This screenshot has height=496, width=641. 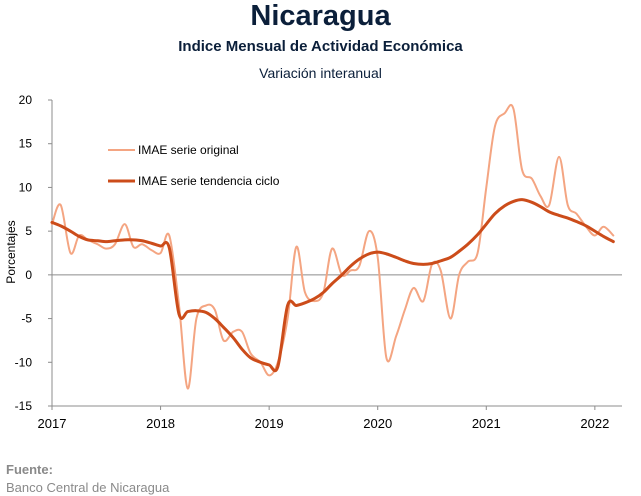 What do you see at coordinates (269, 423) in the screenshot?
I see `x-tick-label: 2019` at bounding box center [269, 423].